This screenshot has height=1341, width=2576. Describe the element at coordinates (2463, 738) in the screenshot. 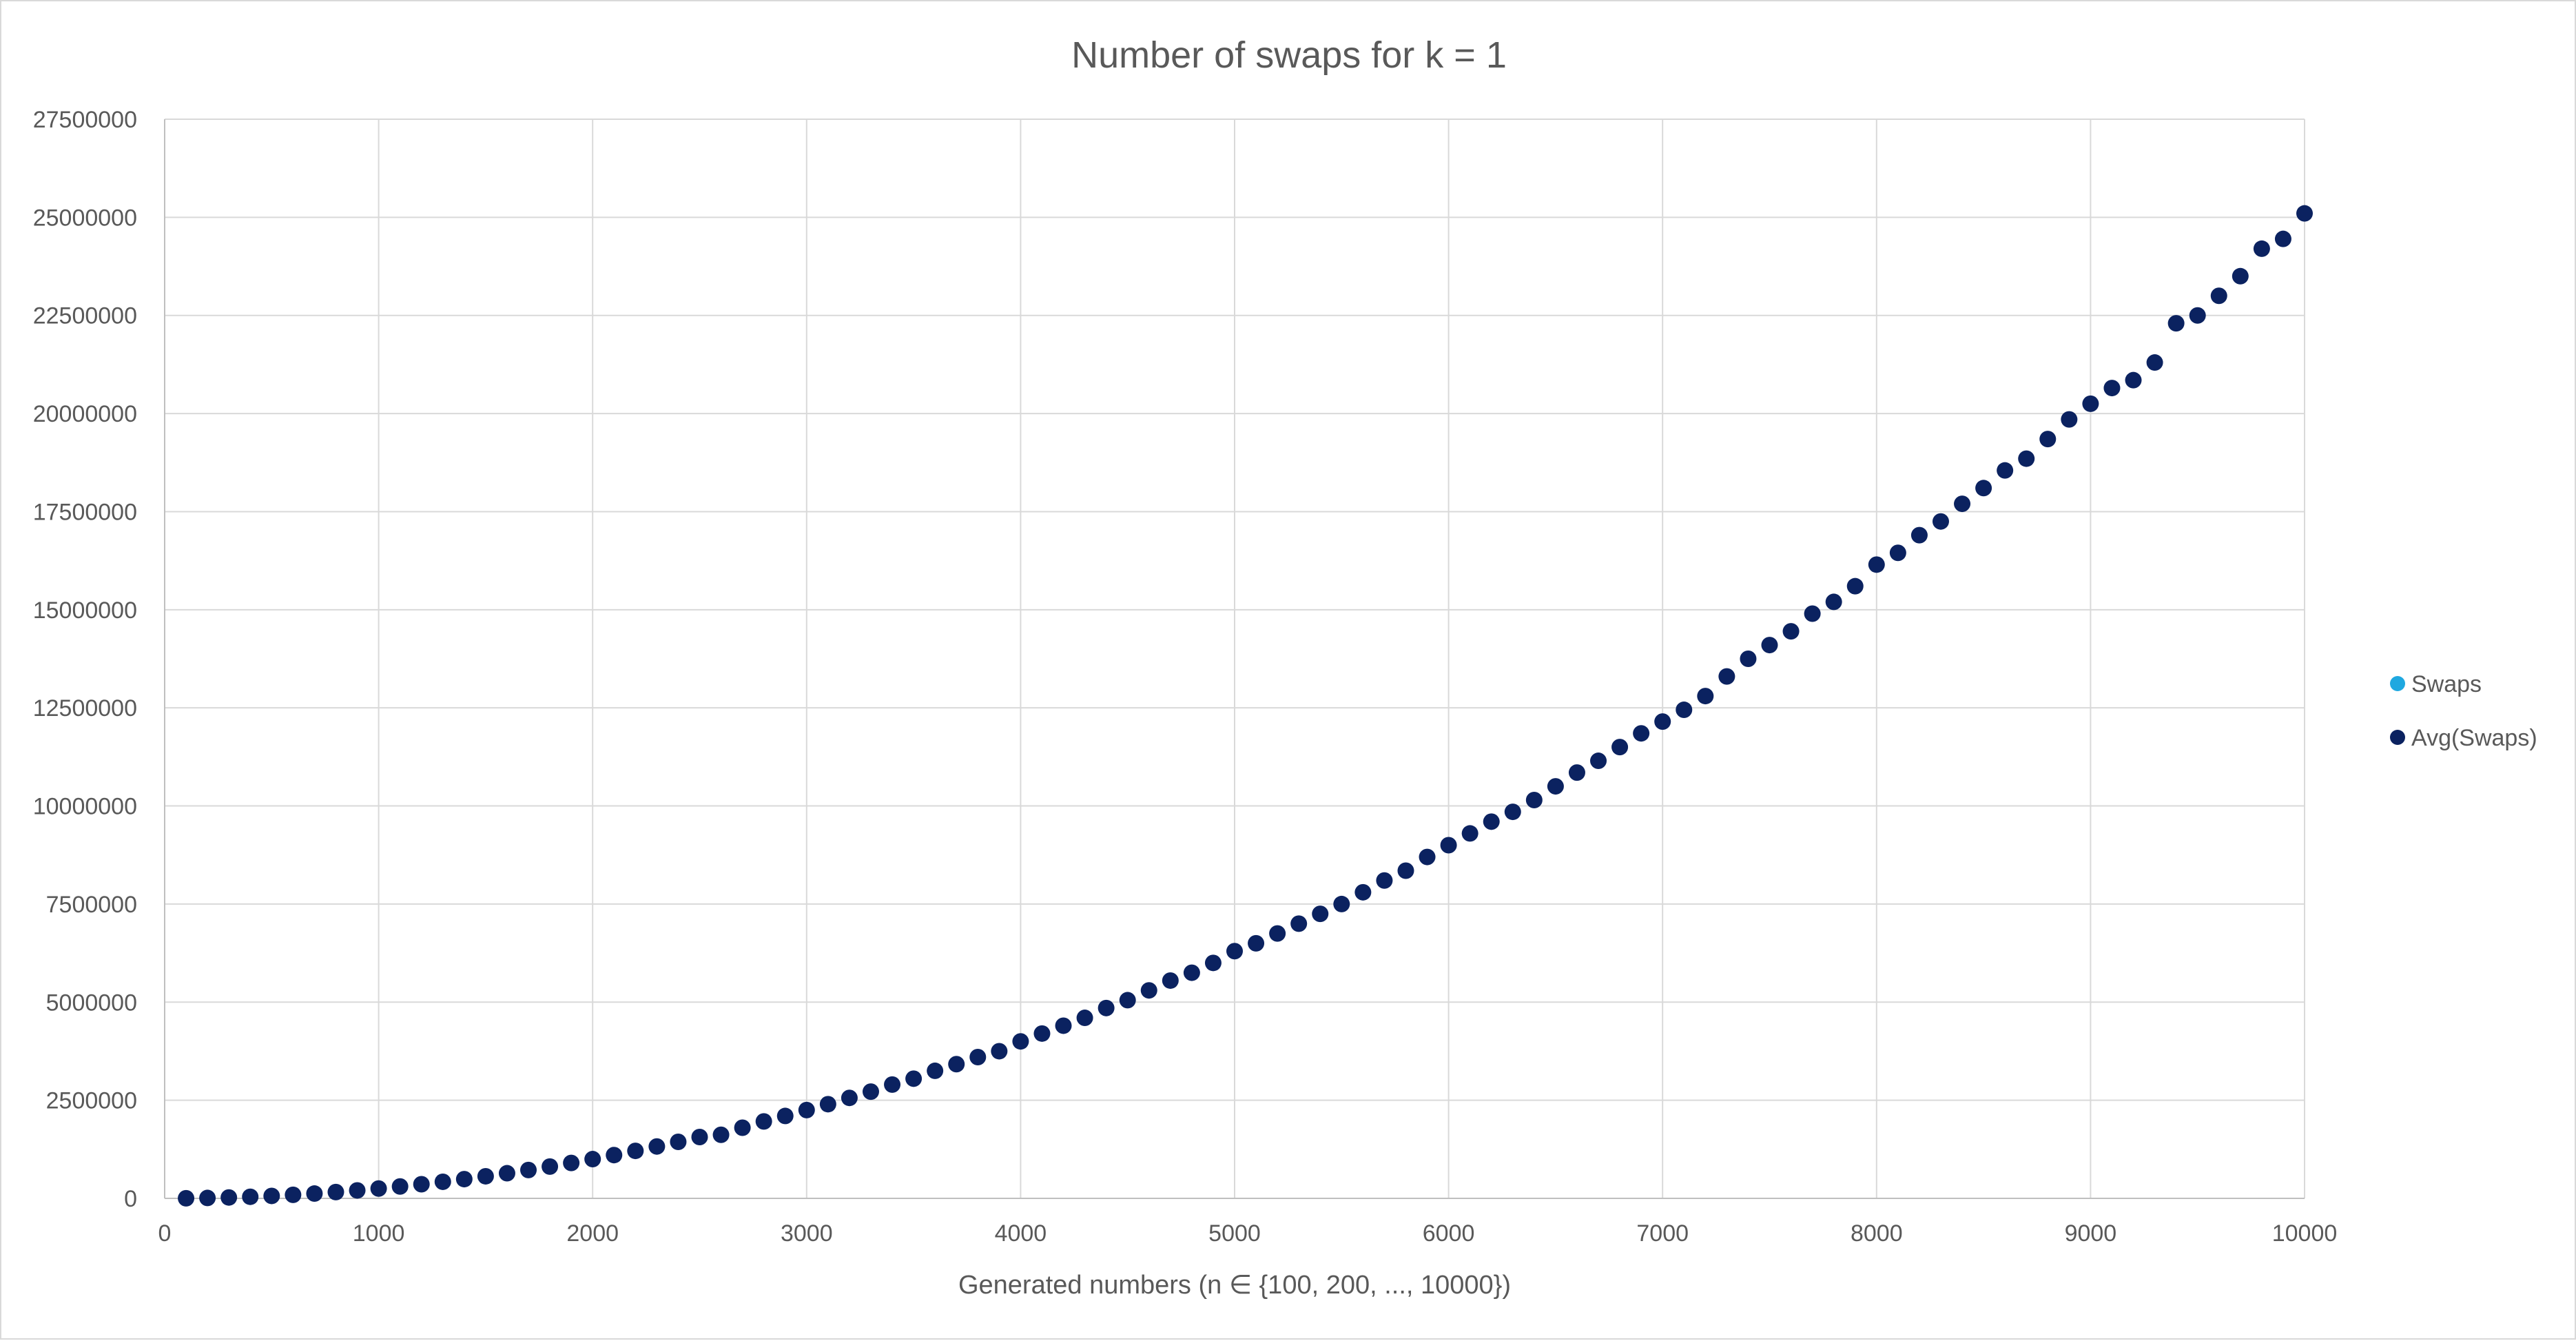

I see `legend-item: Avg(Swaps)` at that location.